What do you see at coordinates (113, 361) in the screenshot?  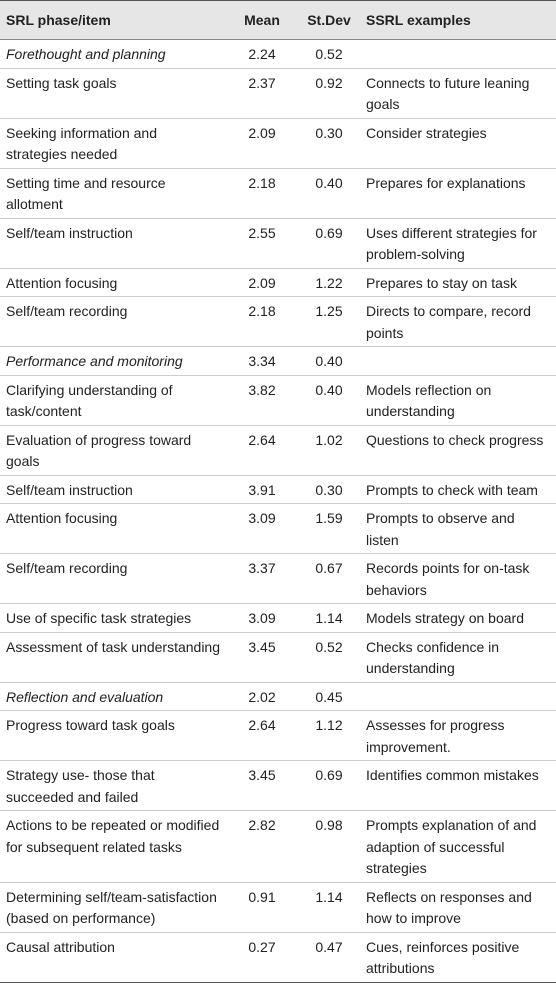 I see `table-cell: Performance and monitoring` at bounding box center [113, 361].